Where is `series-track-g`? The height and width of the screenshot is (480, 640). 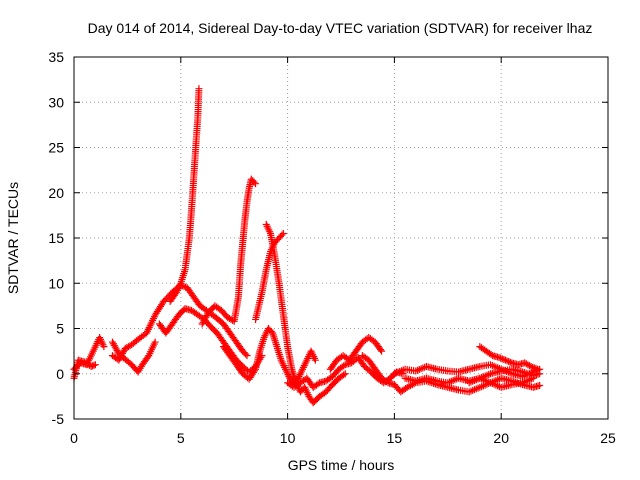 series-track-g is located at coordinates (229, 251).